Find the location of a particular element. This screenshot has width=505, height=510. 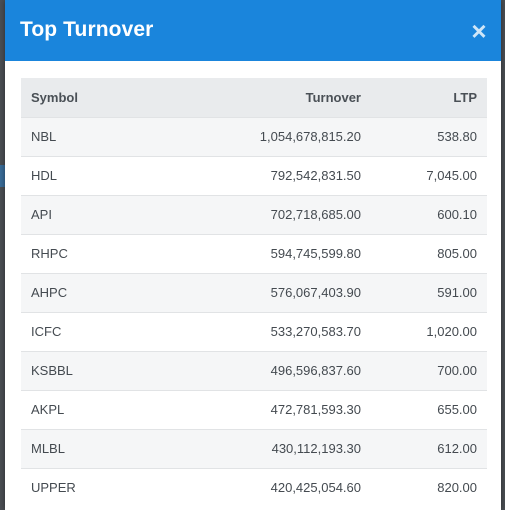

cell-ltp: 700.00 is located at coordinates (457, 370).